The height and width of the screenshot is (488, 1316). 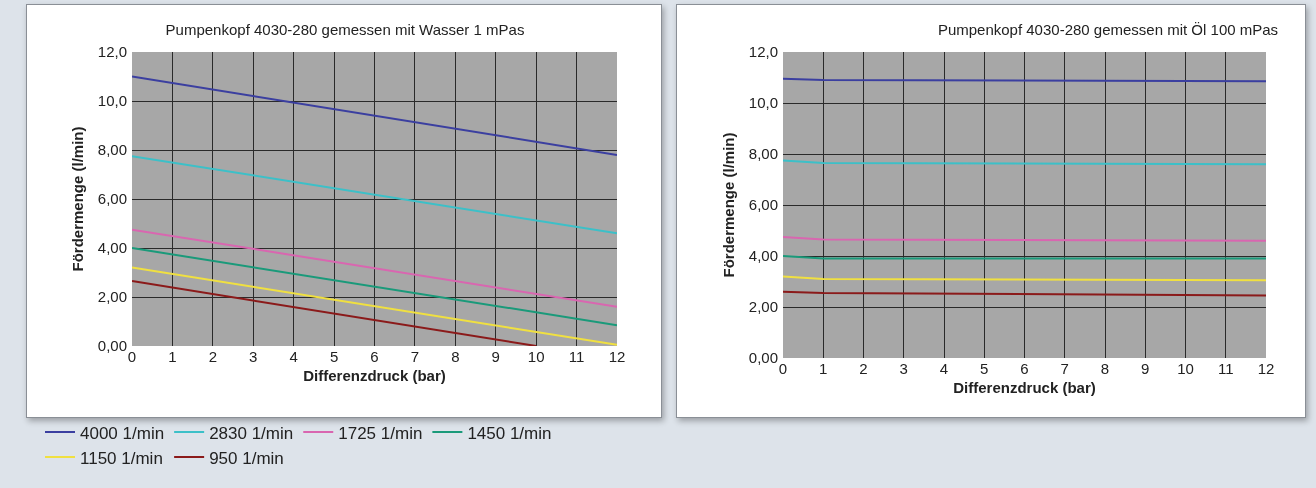 I want to click on legend-label: 2830 1/min, so click(x=251, y=433).